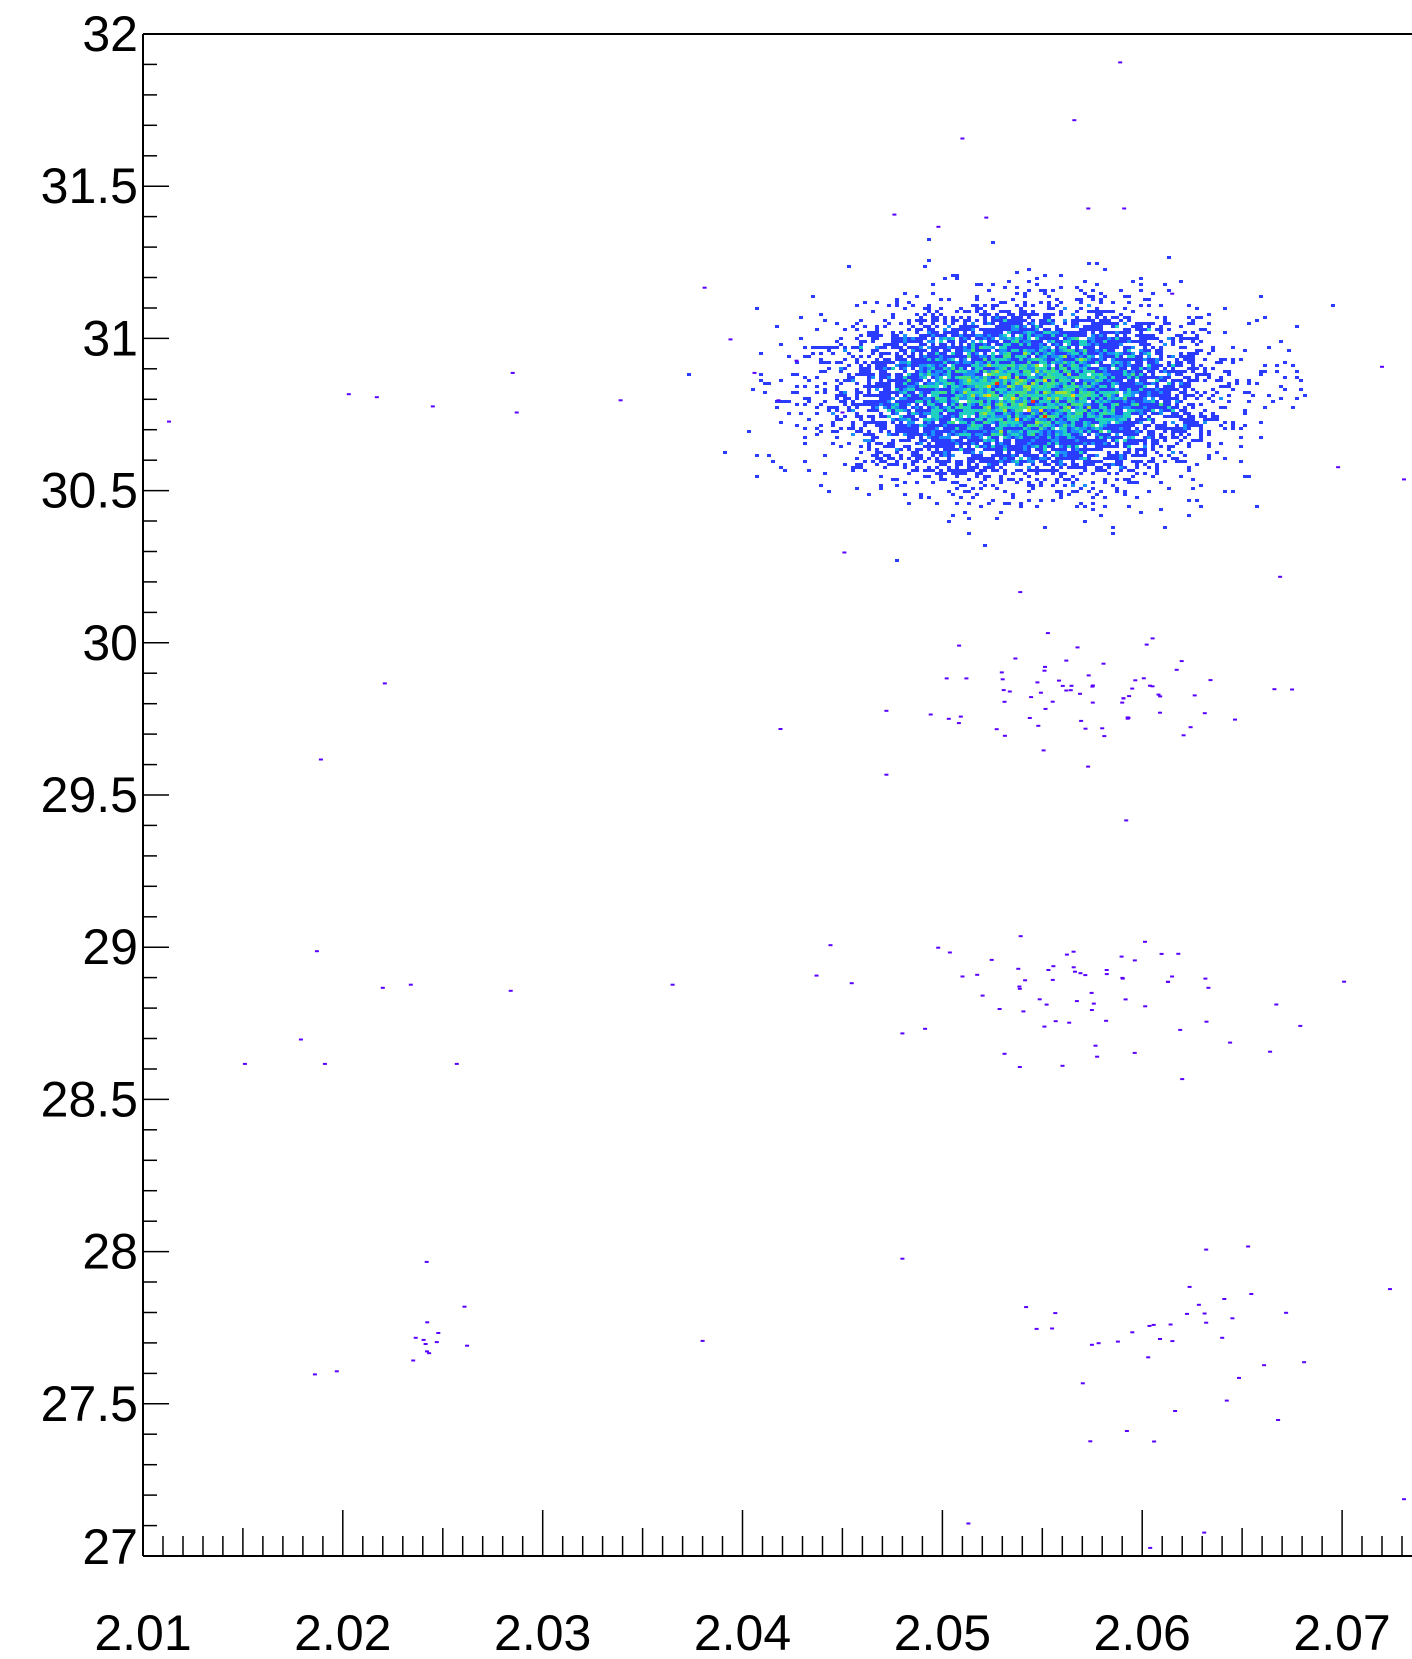 Image resolution: width=1412 pixels, height=1659 pixels. What do you see at coordinates (816, 975) in the screenshot?
I see `outlier-point` at bounding box center [816, 975].